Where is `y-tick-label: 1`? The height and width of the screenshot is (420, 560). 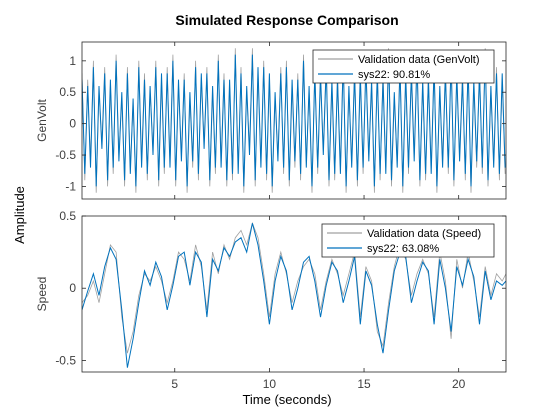
y-tick-label: 1 is located at coordinates (72, 61).